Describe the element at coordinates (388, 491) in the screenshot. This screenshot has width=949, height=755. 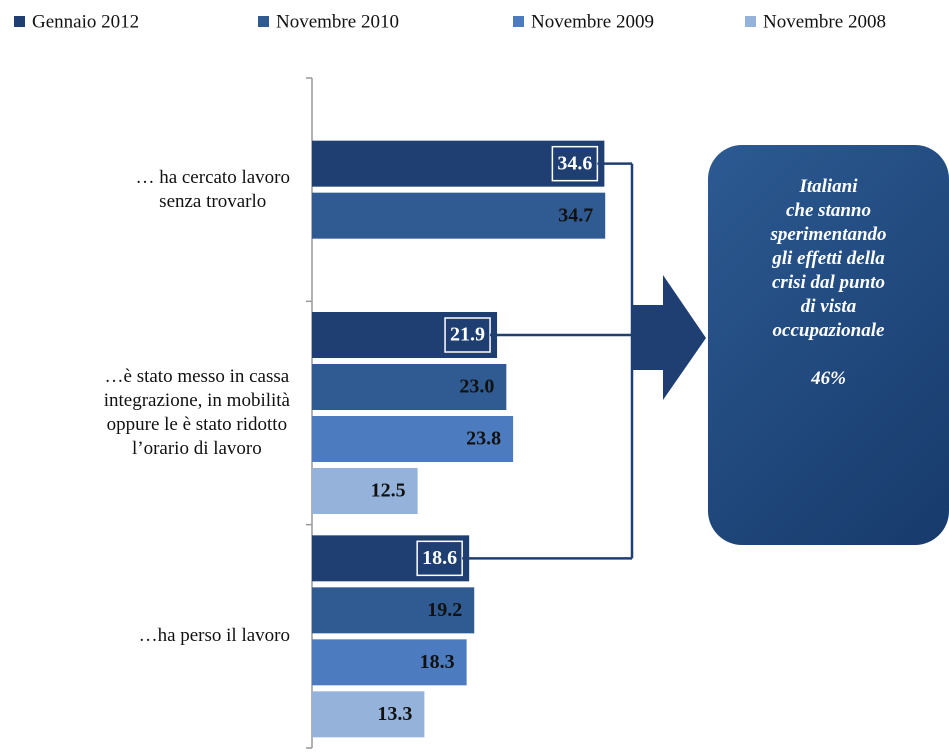
I see `value-label: 12.5` at that location.